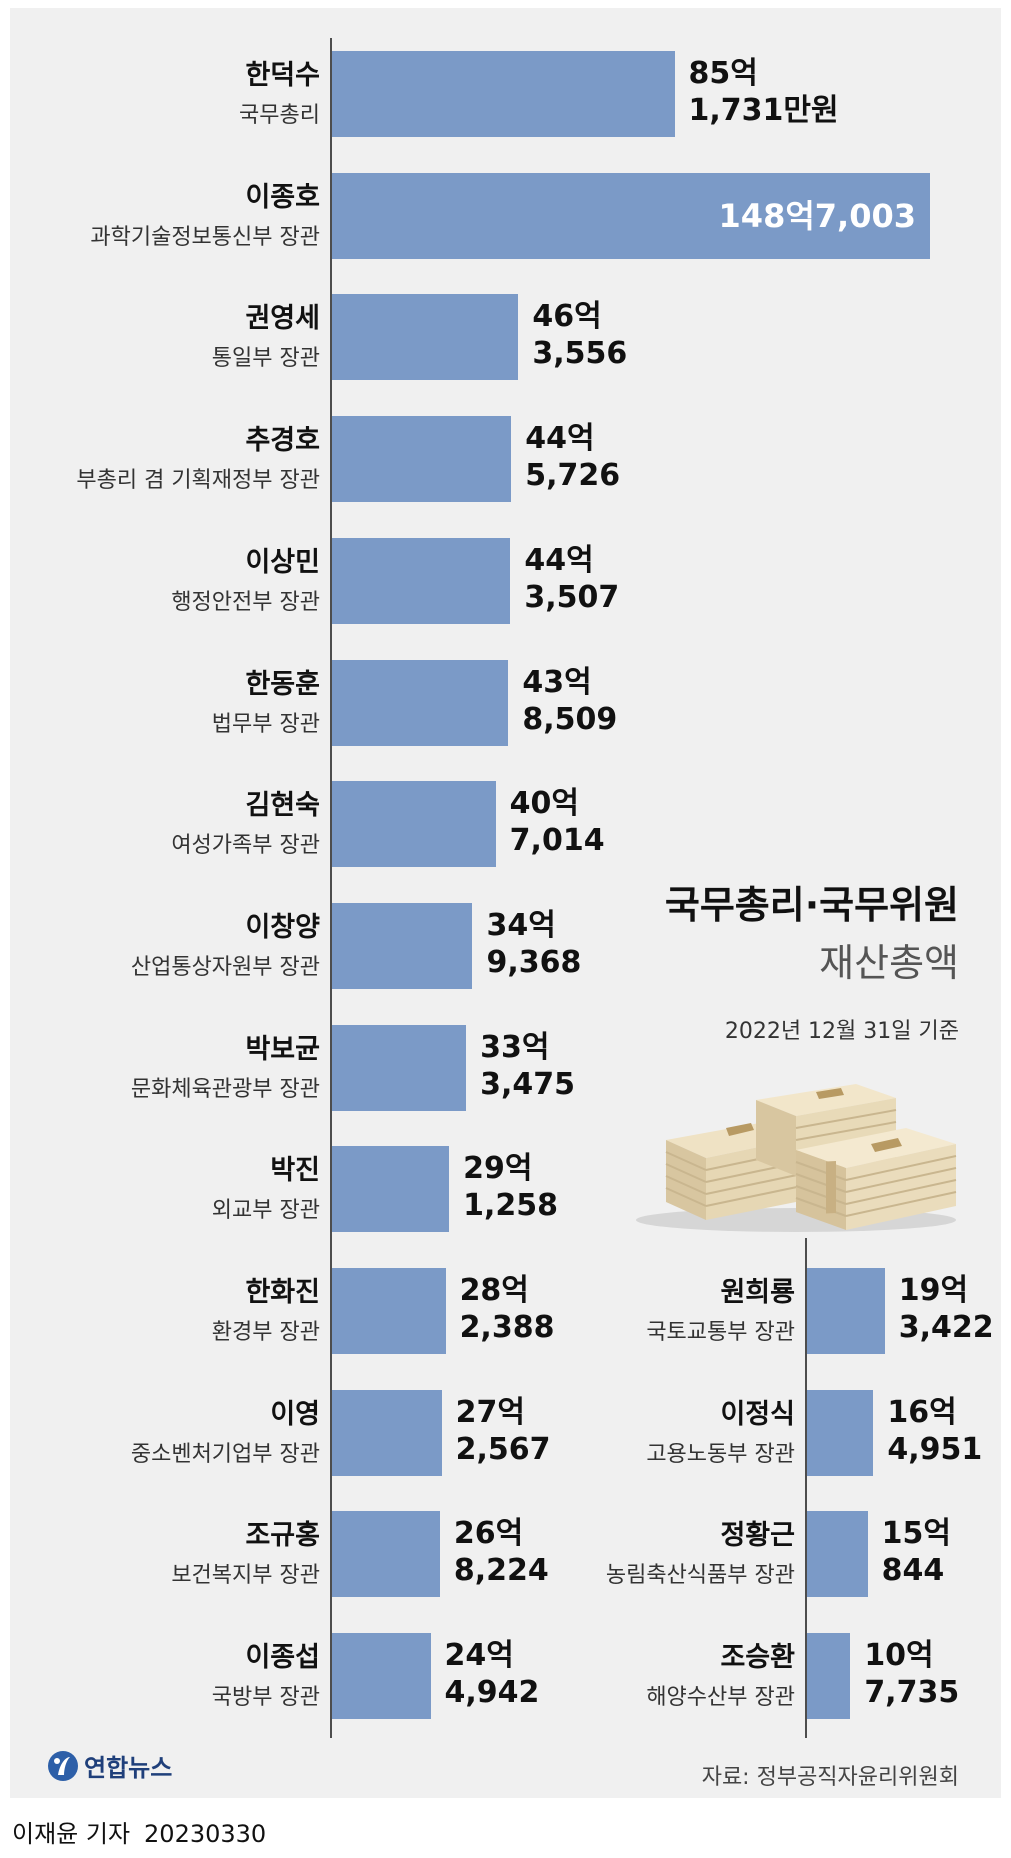 This screenshot has width=1011, height=1858. Describe the element at coordinates (71, 1834) in the screenshot. I see `reporter-name: 이재윤 기자` at that location.